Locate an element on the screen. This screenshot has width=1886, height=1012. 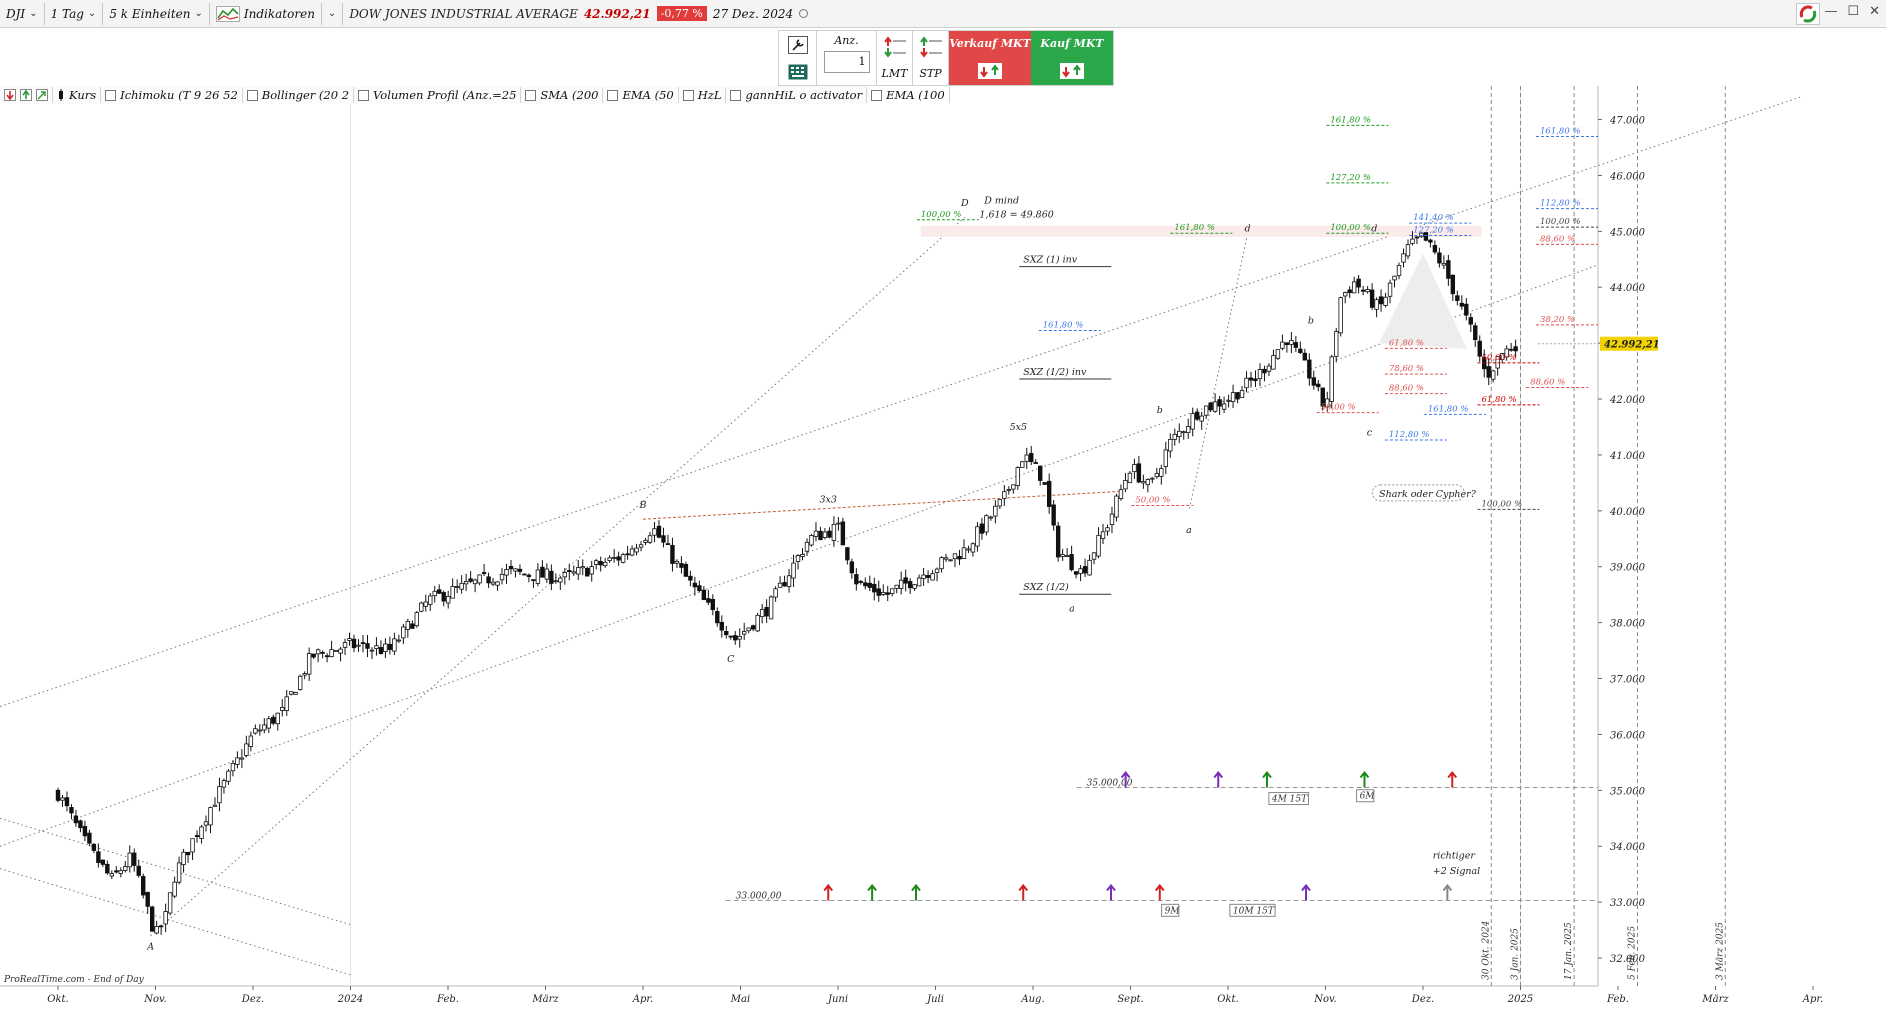
indicator-label: SMA (200 is located at coordinates (569, 95).